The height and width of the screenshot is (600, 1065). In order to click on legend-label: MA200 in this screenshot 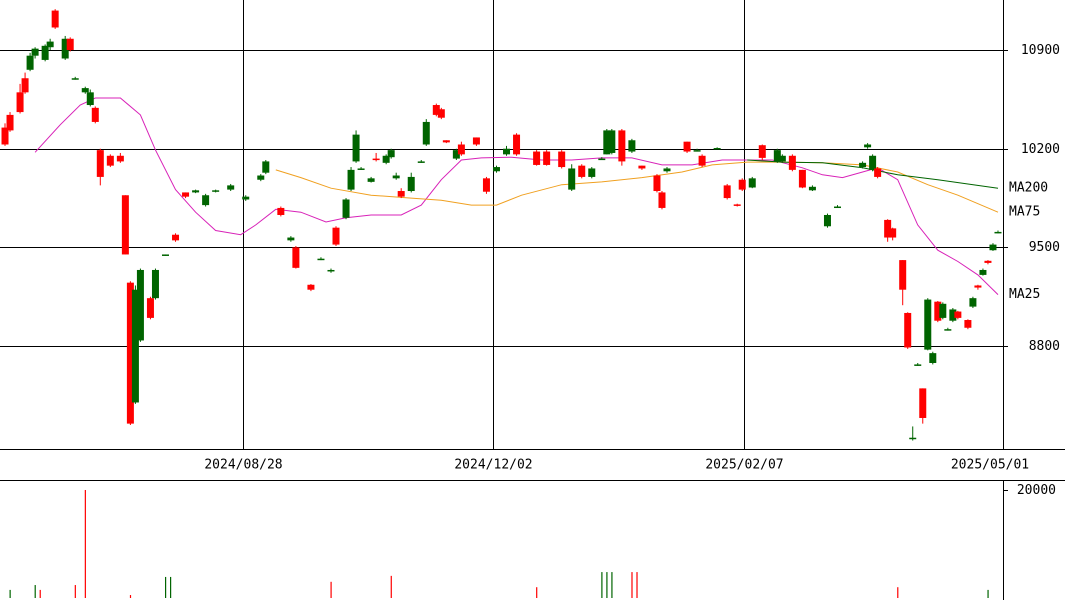, I will do `click(1028, 188)`.